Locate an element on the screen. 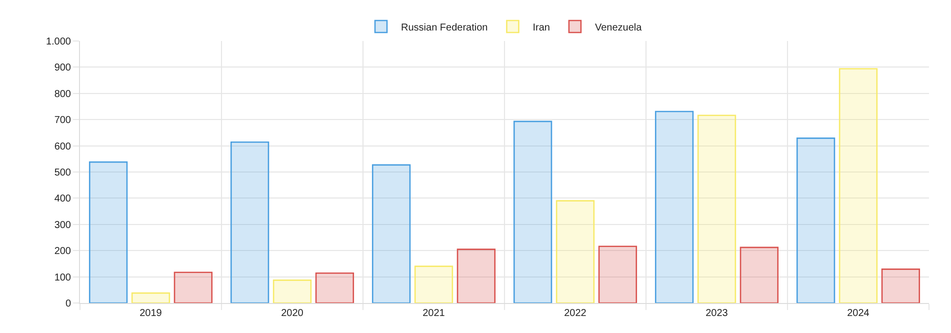 This screenshot has width=951, height=333. x-tick-label: 2022 is located at coordinates (575, 313).